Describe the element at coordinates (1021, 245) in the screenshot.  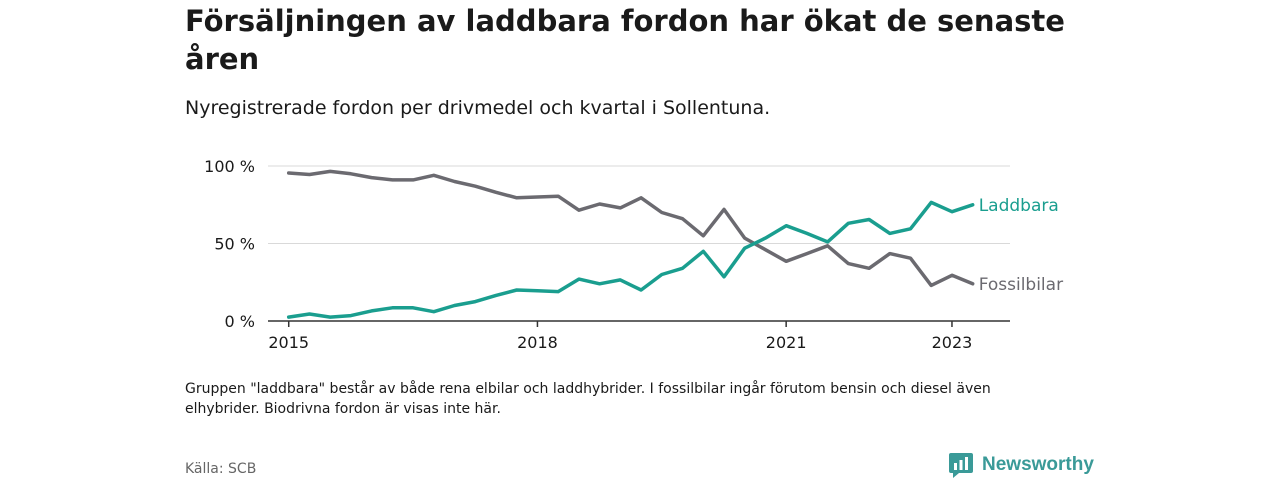
I see `series-labels: Laddbara Fossilbilar` at that location.